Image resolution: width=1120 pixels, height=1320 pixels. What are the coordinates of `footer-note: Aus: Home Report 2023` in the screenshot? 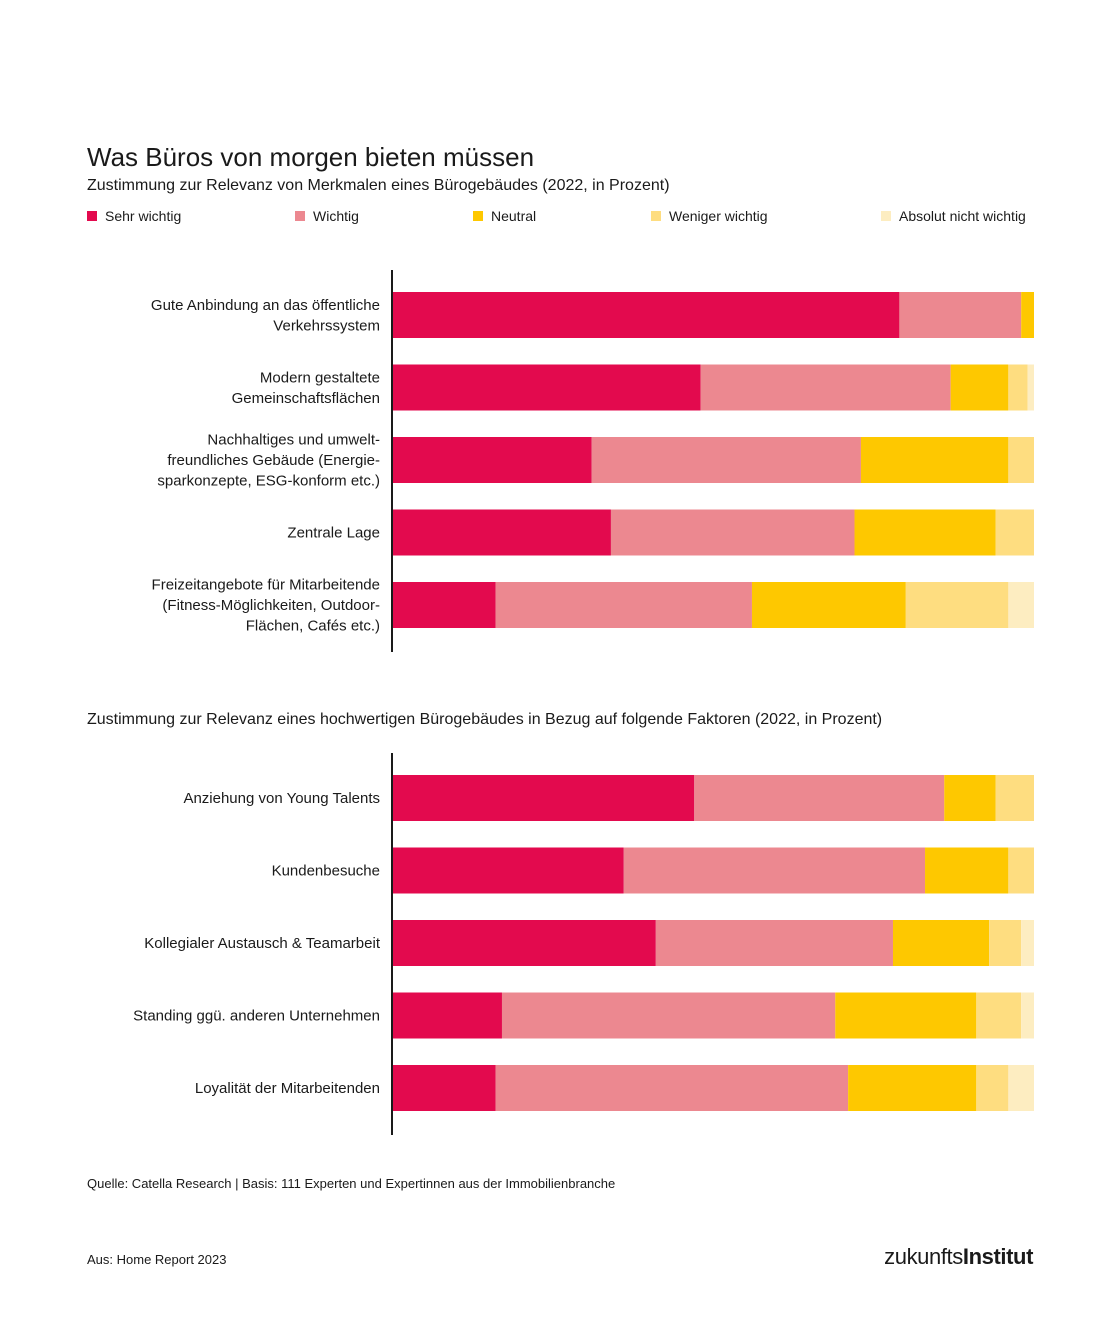 It's located at (157, 1259).